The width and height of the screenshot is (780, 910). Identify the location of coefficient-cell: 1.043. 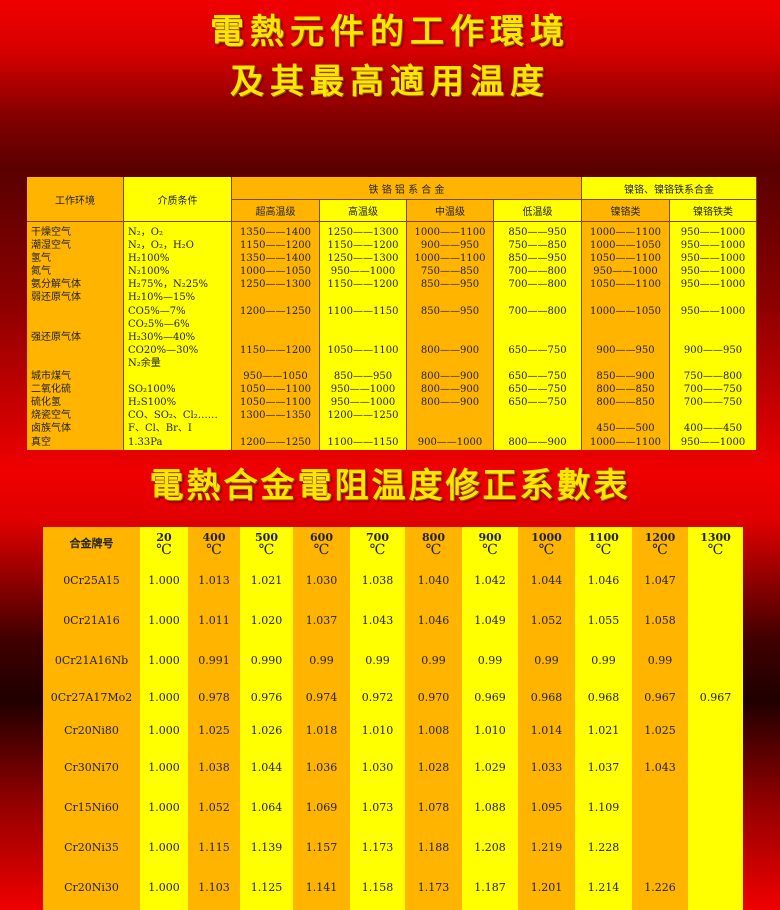
(377, 620).